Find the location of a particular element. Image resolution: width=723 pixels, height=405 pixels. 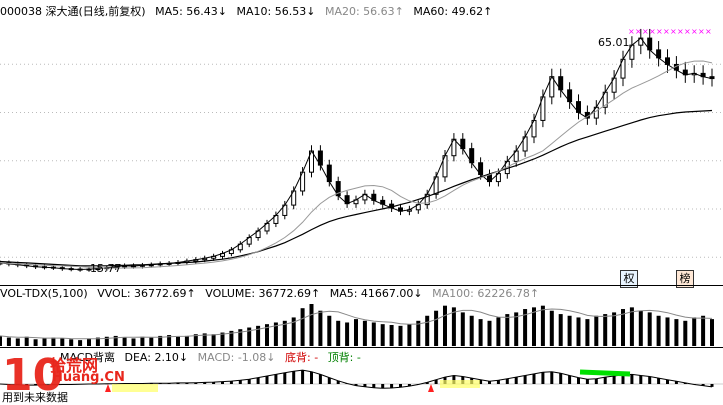

macd-chart is located at coordinates (361, 381).